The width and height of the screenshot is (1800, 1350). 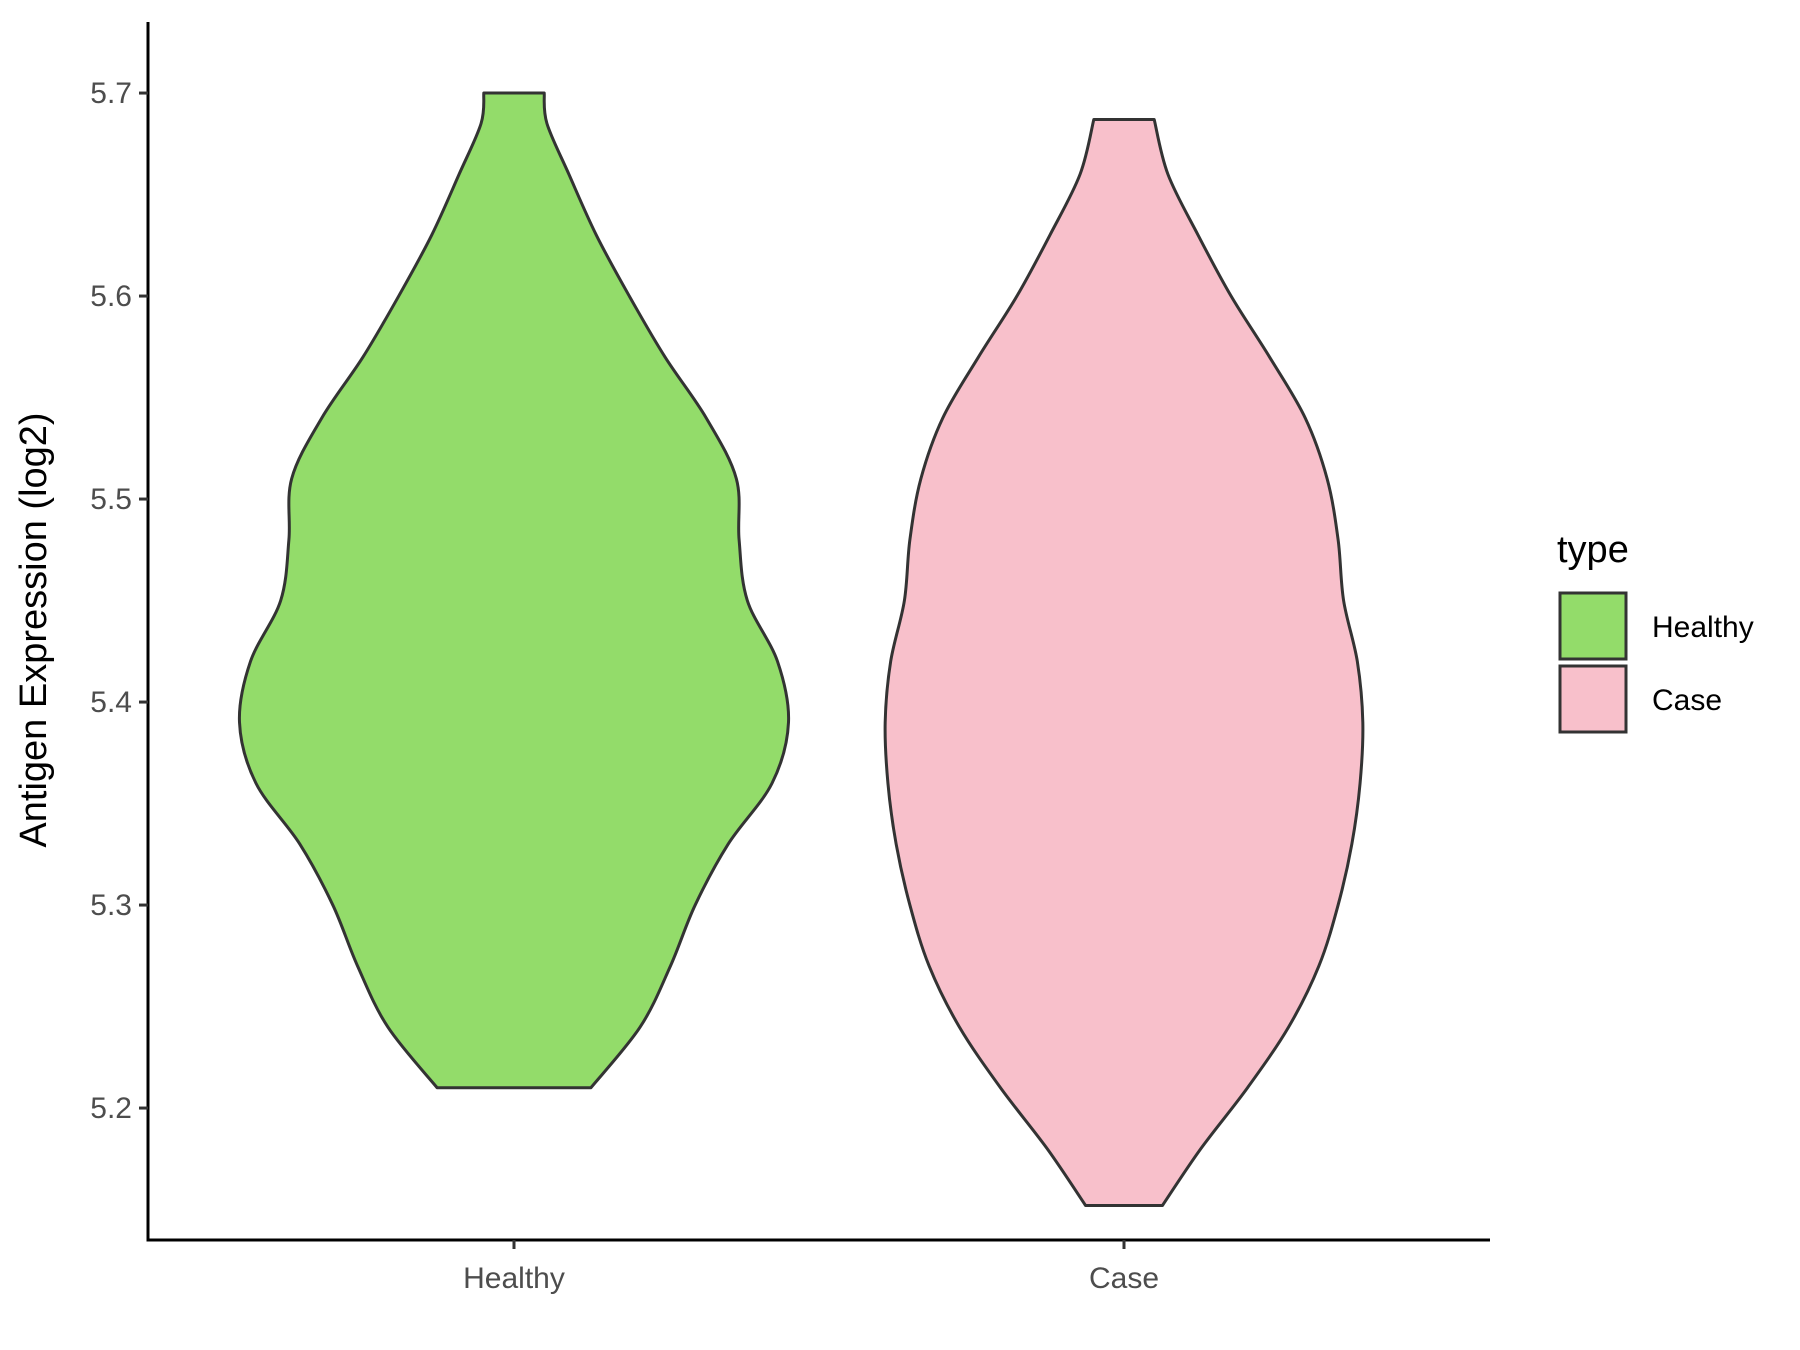 What do you see at coordinates (111, 296) in the screenshot?
I see `y-tick-label: 5.6` at bounding box center [111, 296].